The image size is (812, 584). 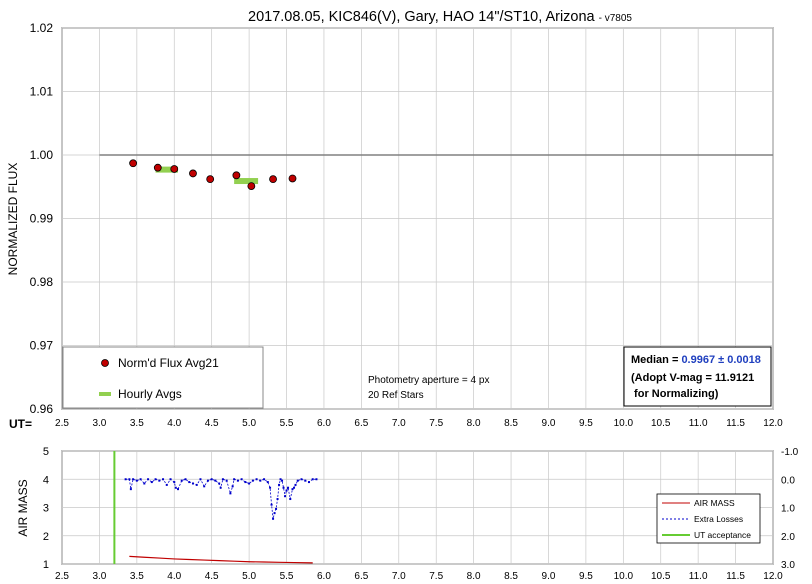 What do you see at coordinates (212, 423) in the screenshot?
I see `flux-x-tick: 4.5` at bounding box center [212, 423].